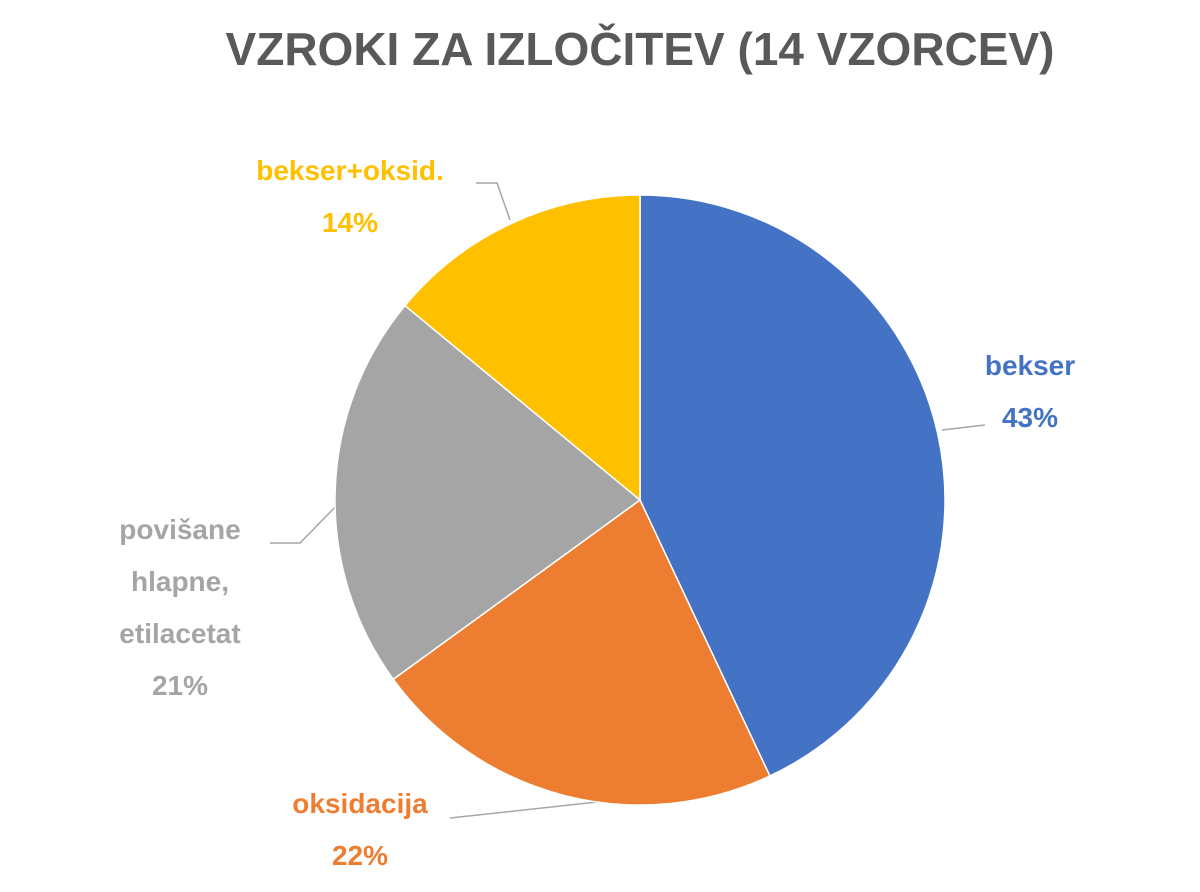 This screenshot has width=1200, height=892. What do you see at coordinates (350, 197) in the screenshot?
I see `data-label: bekser+oksid. 14%` at bounding box center [350, 197].